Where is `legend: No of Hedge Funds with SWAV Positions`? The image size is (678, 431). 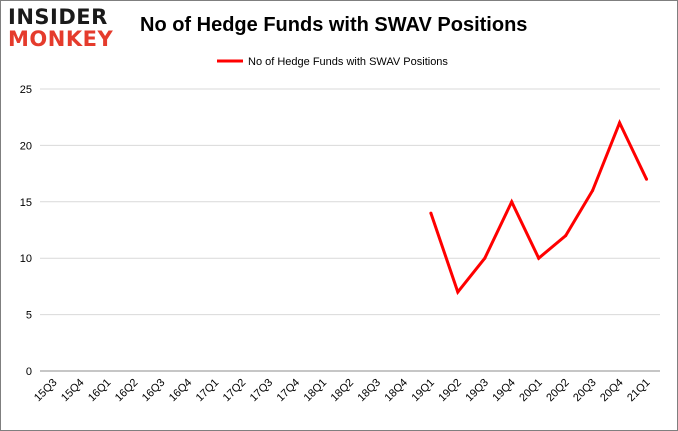 legend: No of Hedge Funds with SWAV Positions is located at coordinates (332, 62).